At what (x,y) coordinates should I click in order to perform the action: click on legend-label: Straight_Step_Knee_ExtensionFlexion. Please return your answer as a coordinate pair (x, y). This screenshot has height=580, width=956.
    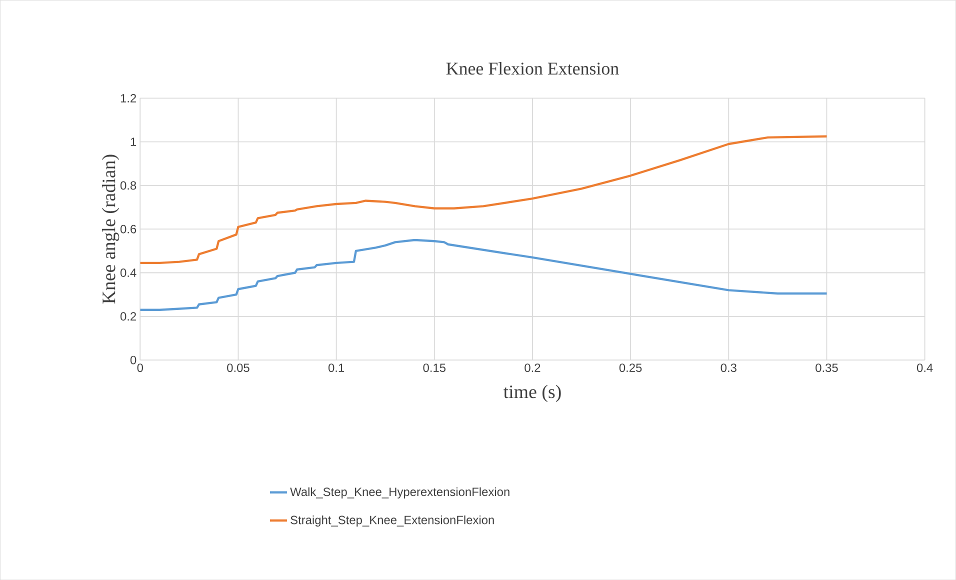
    Looking at the image, I should click on (392, 521).